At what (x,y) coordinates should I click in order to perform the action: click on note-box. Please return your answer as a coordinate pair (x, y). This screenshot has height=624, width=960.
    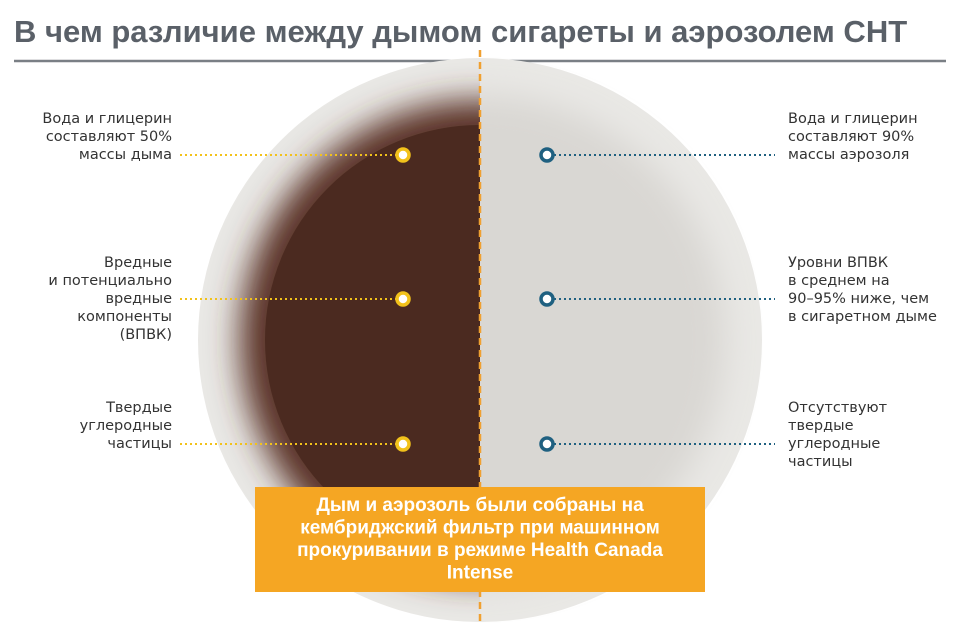
    Looking at the image, I should click on (480, 539).